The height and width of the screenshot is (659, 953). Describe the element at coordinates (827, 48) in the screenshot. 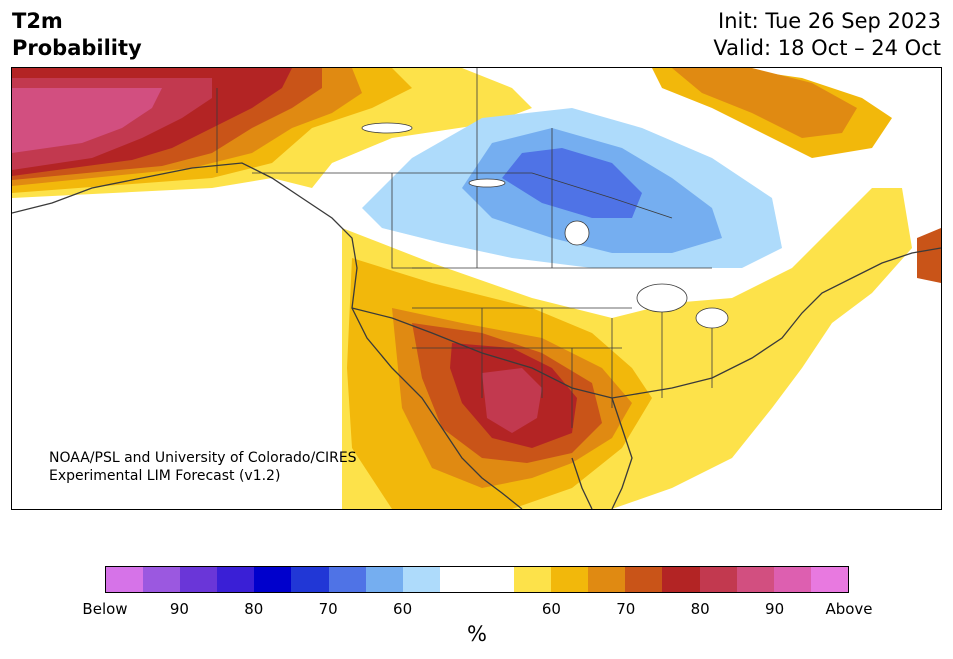

I see `valid-dates: Valid: 18 Oct – 24 Oct` at that location.